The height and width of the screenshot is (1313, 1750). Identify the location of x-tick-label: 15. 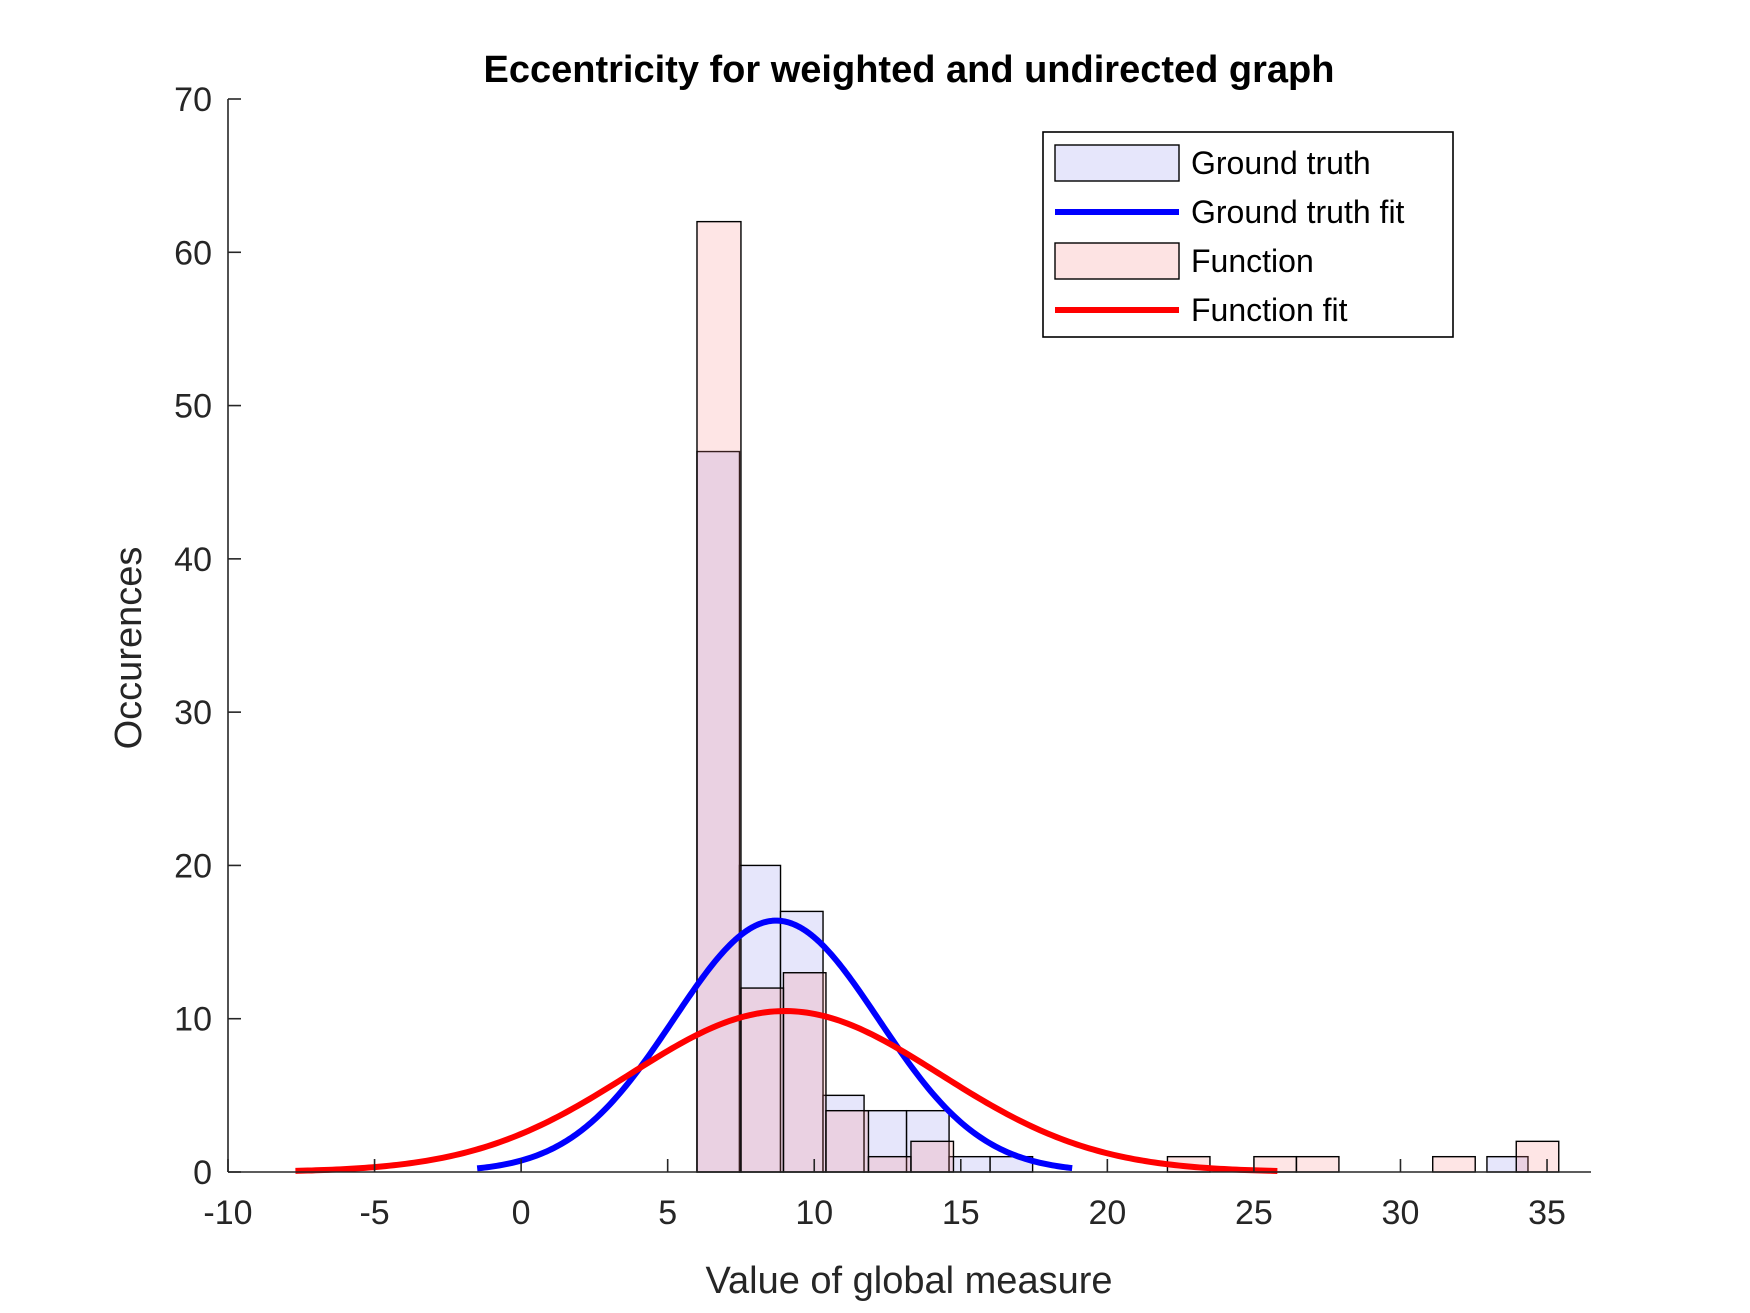
(961, 1213).